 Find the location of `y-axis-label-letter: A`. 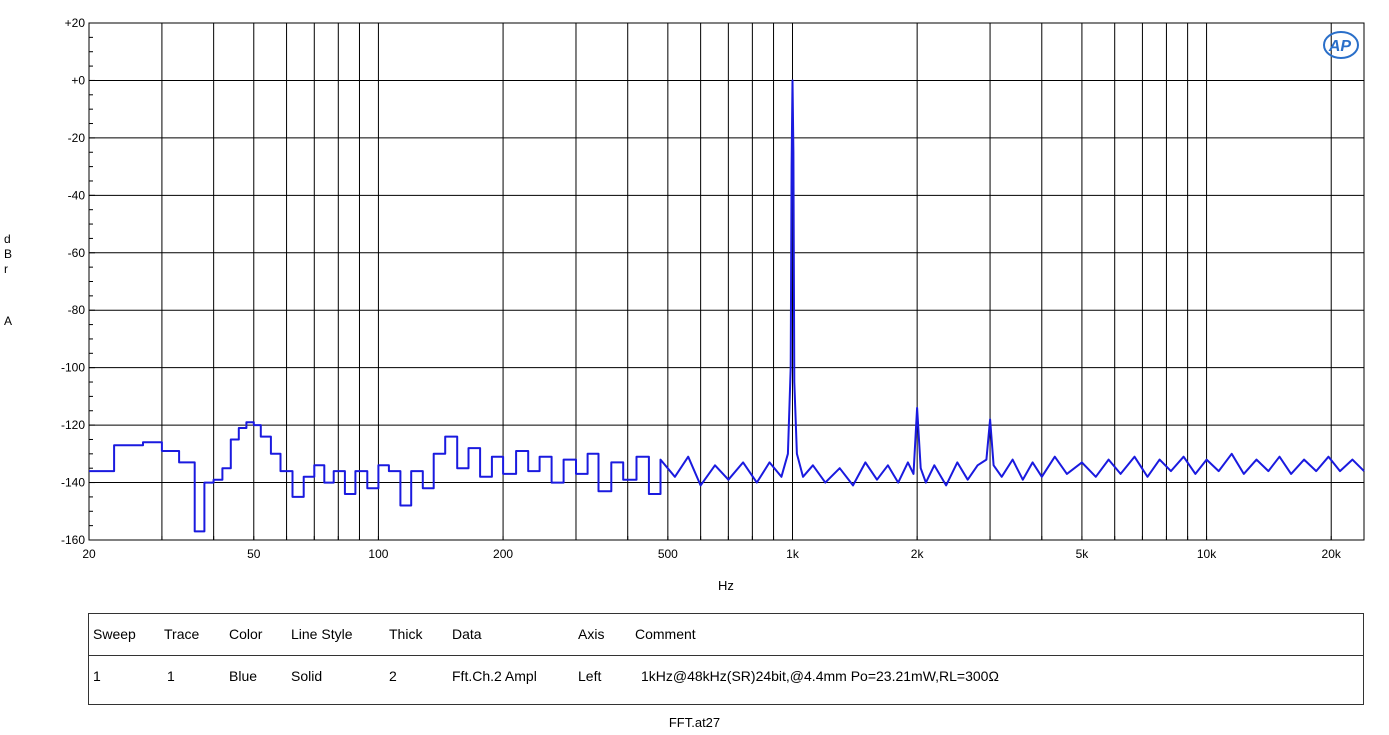

y-axis-label-letter: A is located at coordinates (8, 321).